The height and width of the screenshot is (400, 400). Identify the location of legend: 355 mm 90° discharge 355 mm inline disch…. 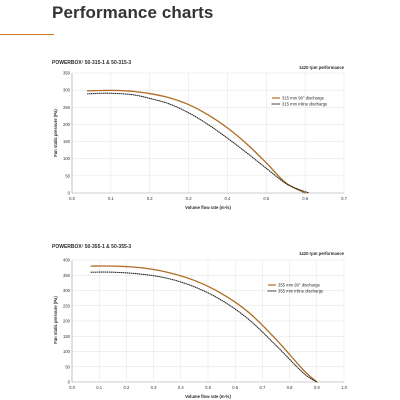
(295, 288).